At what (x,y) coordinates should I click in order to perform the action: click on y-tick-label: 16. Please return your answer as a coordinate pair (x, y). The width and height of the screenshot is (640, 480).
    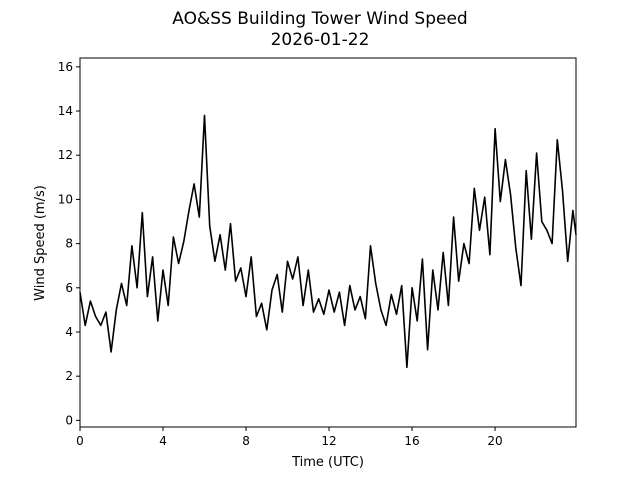
    Looking at the image, I should click on (65, 67).